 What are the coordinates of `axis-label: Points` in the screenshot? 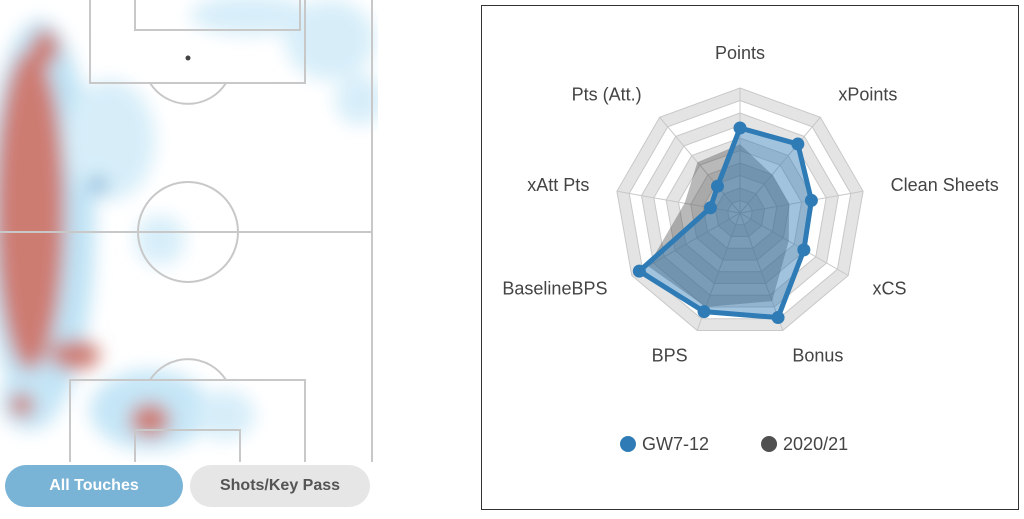 It's located at (740, 53).